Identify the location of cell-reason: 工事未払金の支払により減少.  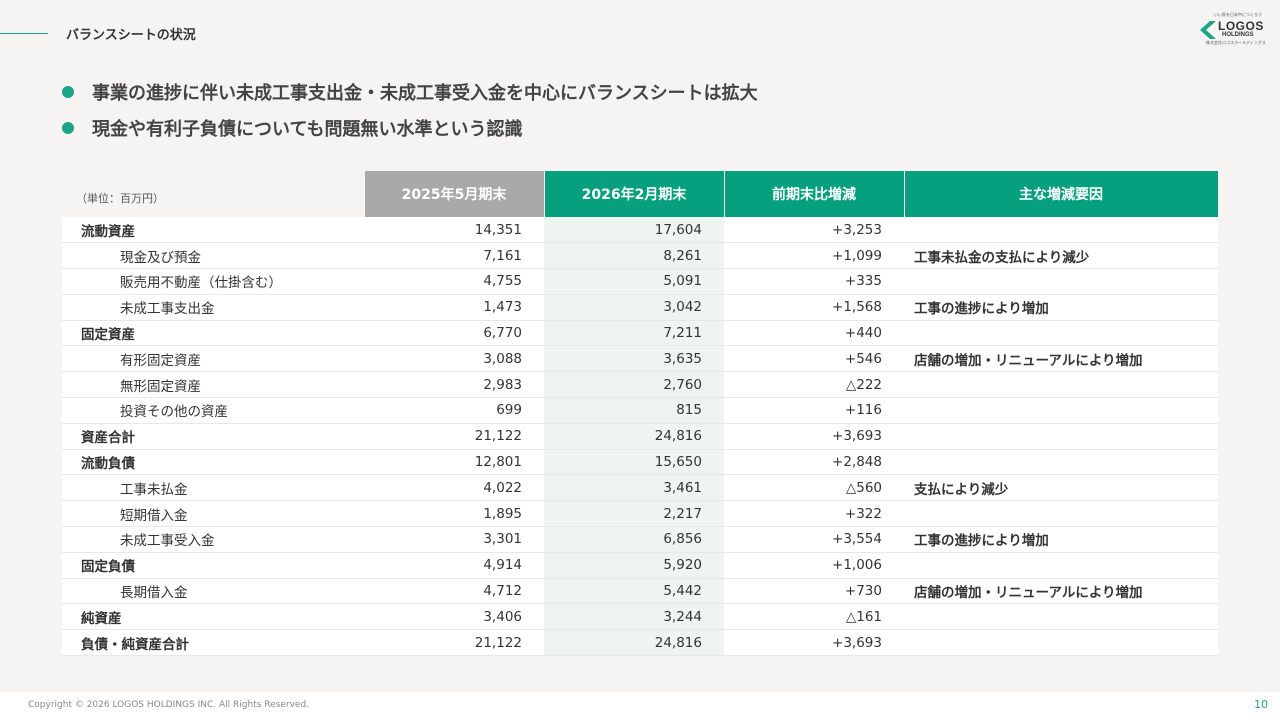
(1061, 256).